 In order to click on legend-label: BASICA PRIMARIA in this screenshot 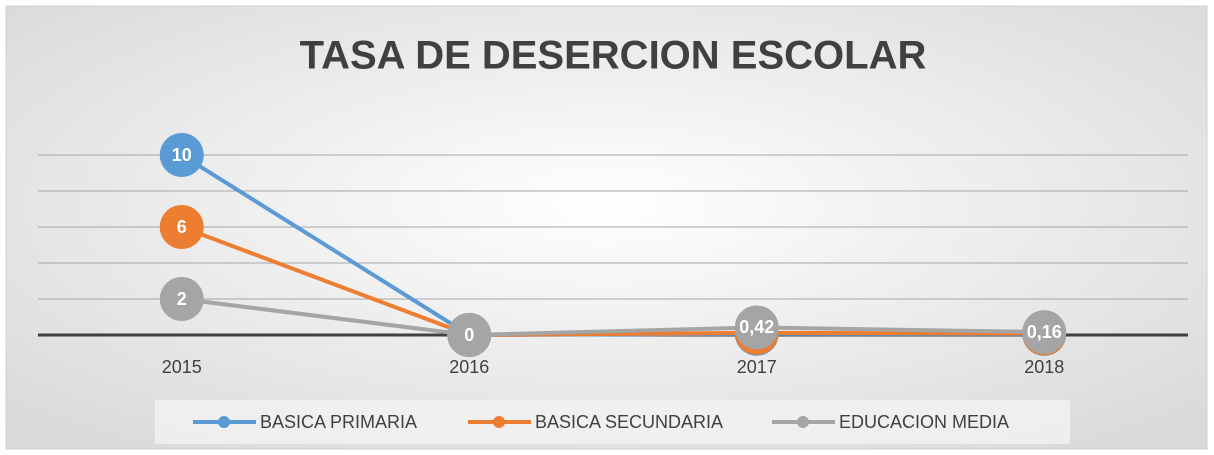, I will do `click(338, 422)`.